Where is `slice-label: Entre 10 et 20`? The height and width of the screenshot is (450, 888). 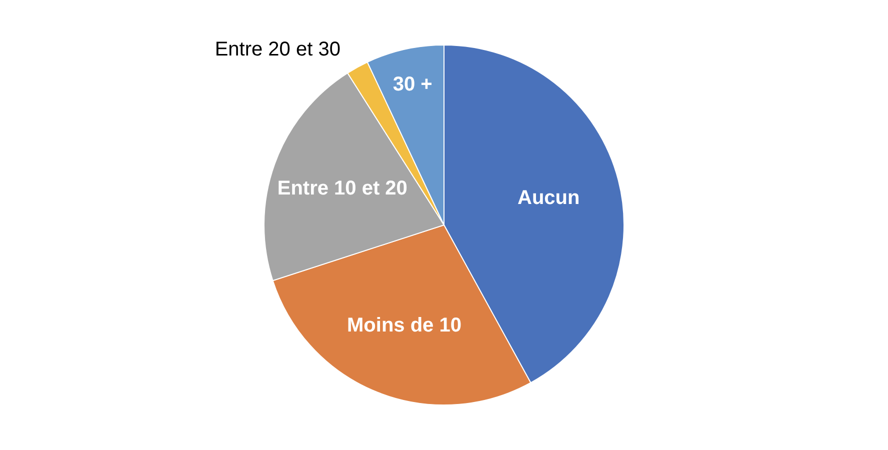
slice-label: Entre 10 et 20 is located at coordinates (342, 188).